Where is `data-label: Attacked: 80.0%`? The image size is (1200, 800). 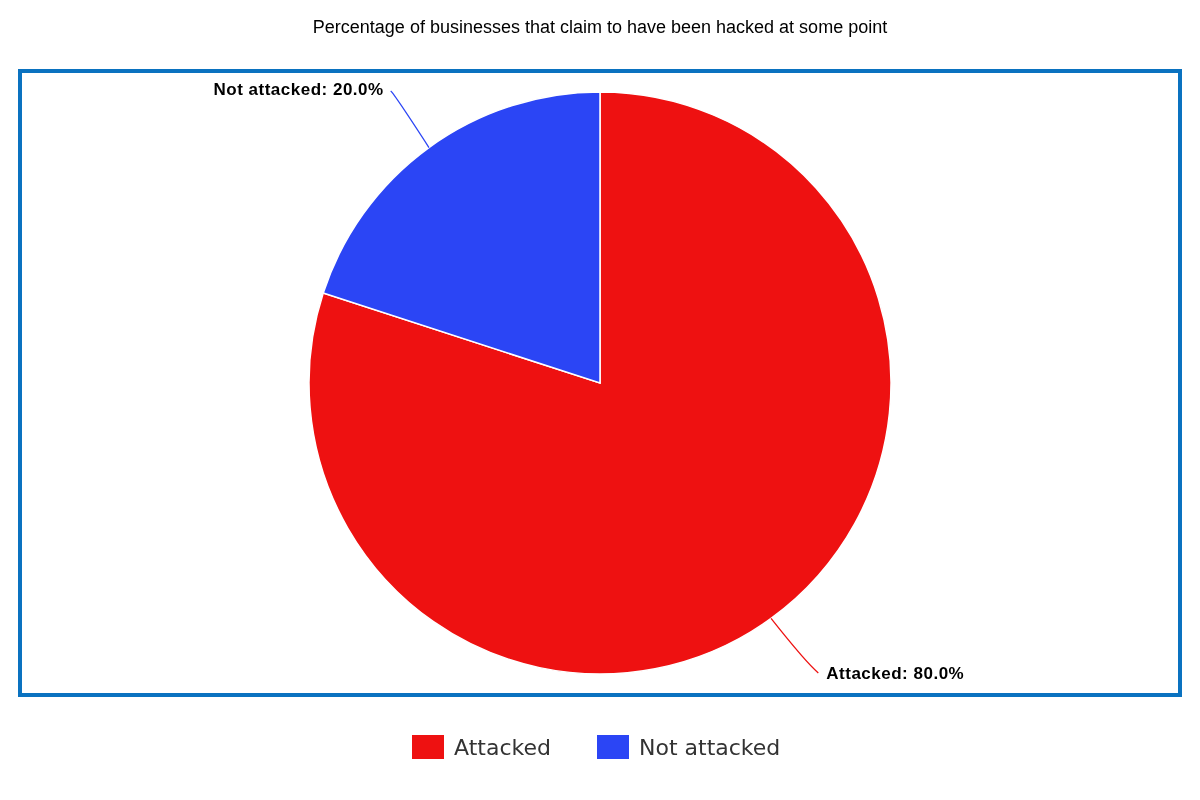 data-label: Attacked: 80.0% is located at coordinates (895, 673).